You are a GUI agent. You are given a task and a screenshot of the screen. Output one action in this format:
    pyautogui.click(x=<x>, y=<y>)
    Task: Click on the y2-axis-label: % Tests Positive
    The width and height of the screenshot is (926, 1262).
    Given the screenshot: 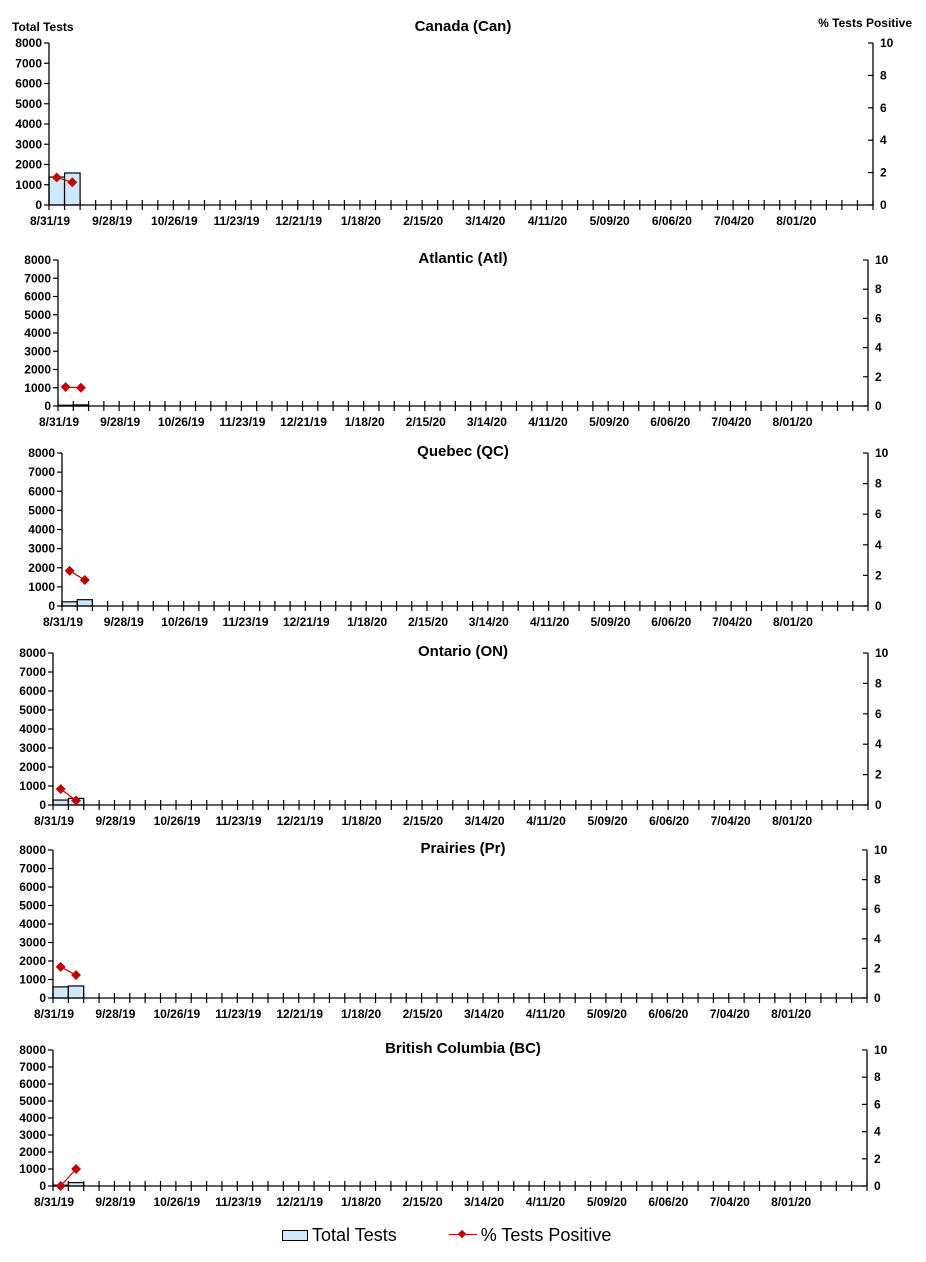 What is the action you would take?
    pyautogui.click(x=865, y=23)
    